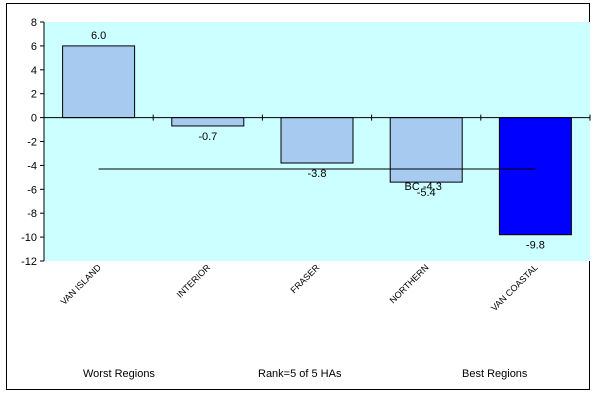 The image size is (596, 396). I want to click on footer-worst-regions: Worst Regions, so click(119, 374).